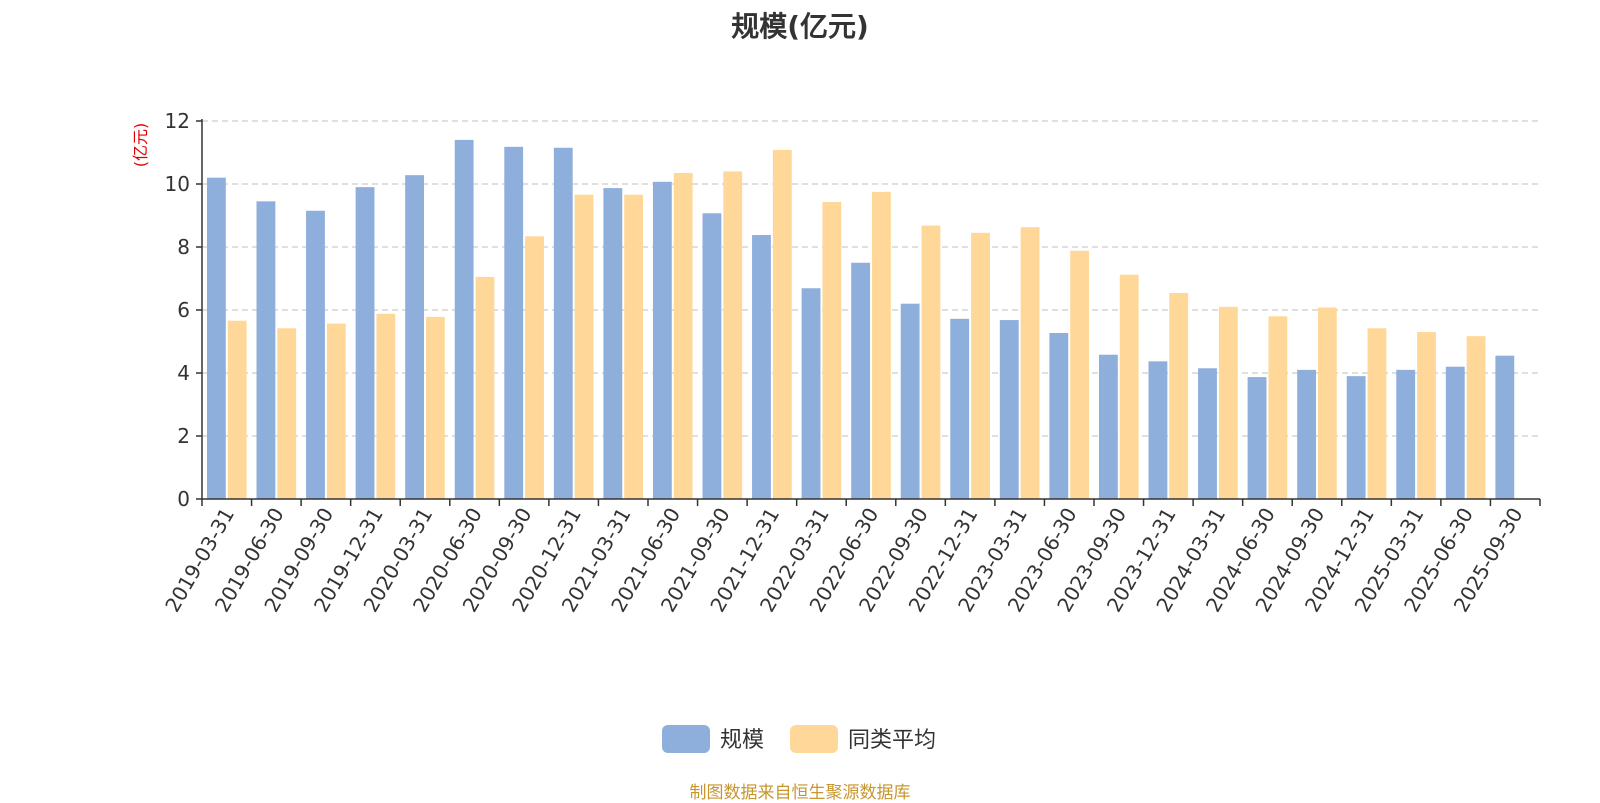  I want to click on chart-title: 规模(亿元), so click(800, 26).